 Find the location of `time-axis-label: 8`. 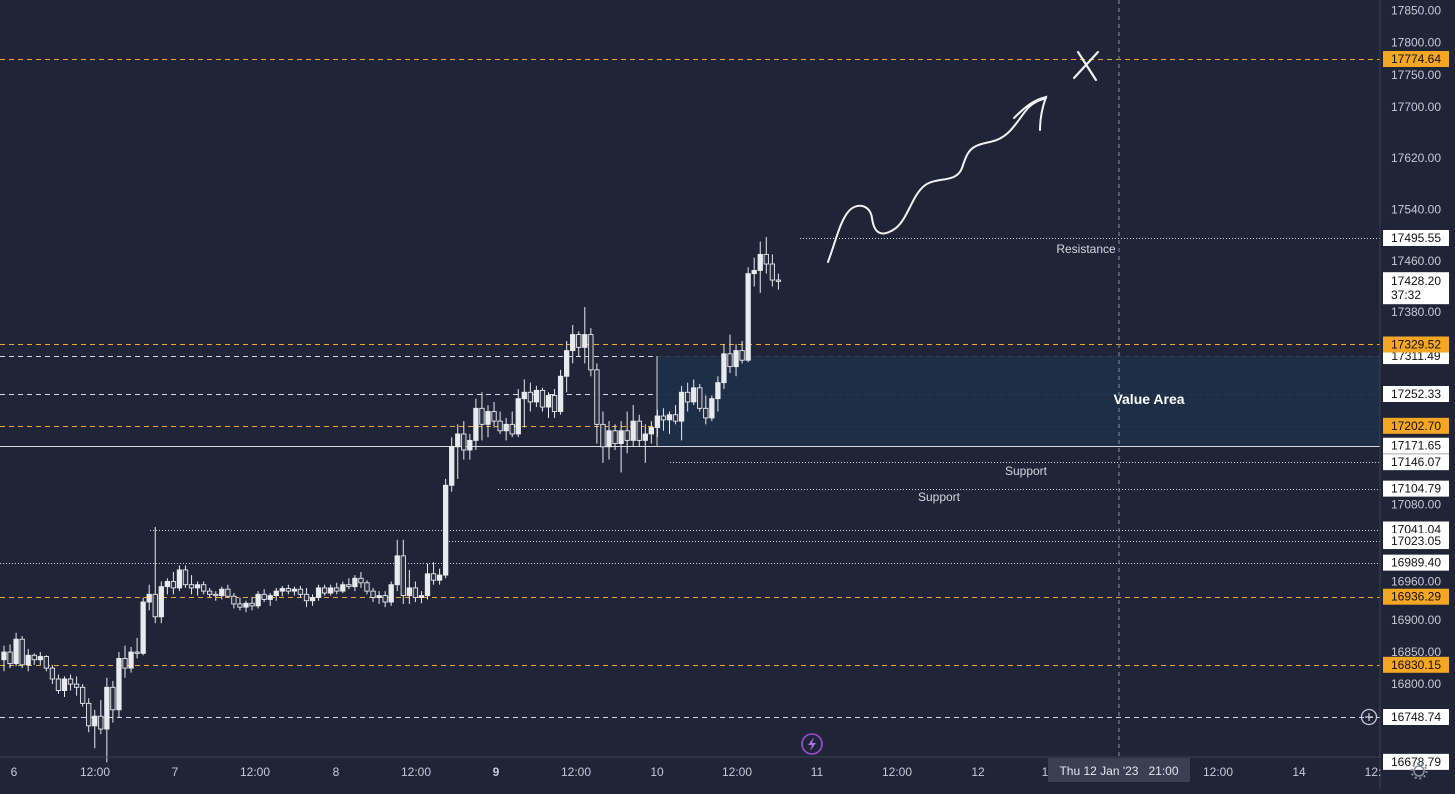

time-axis-label: 8 is located at coordinates (336, 772).